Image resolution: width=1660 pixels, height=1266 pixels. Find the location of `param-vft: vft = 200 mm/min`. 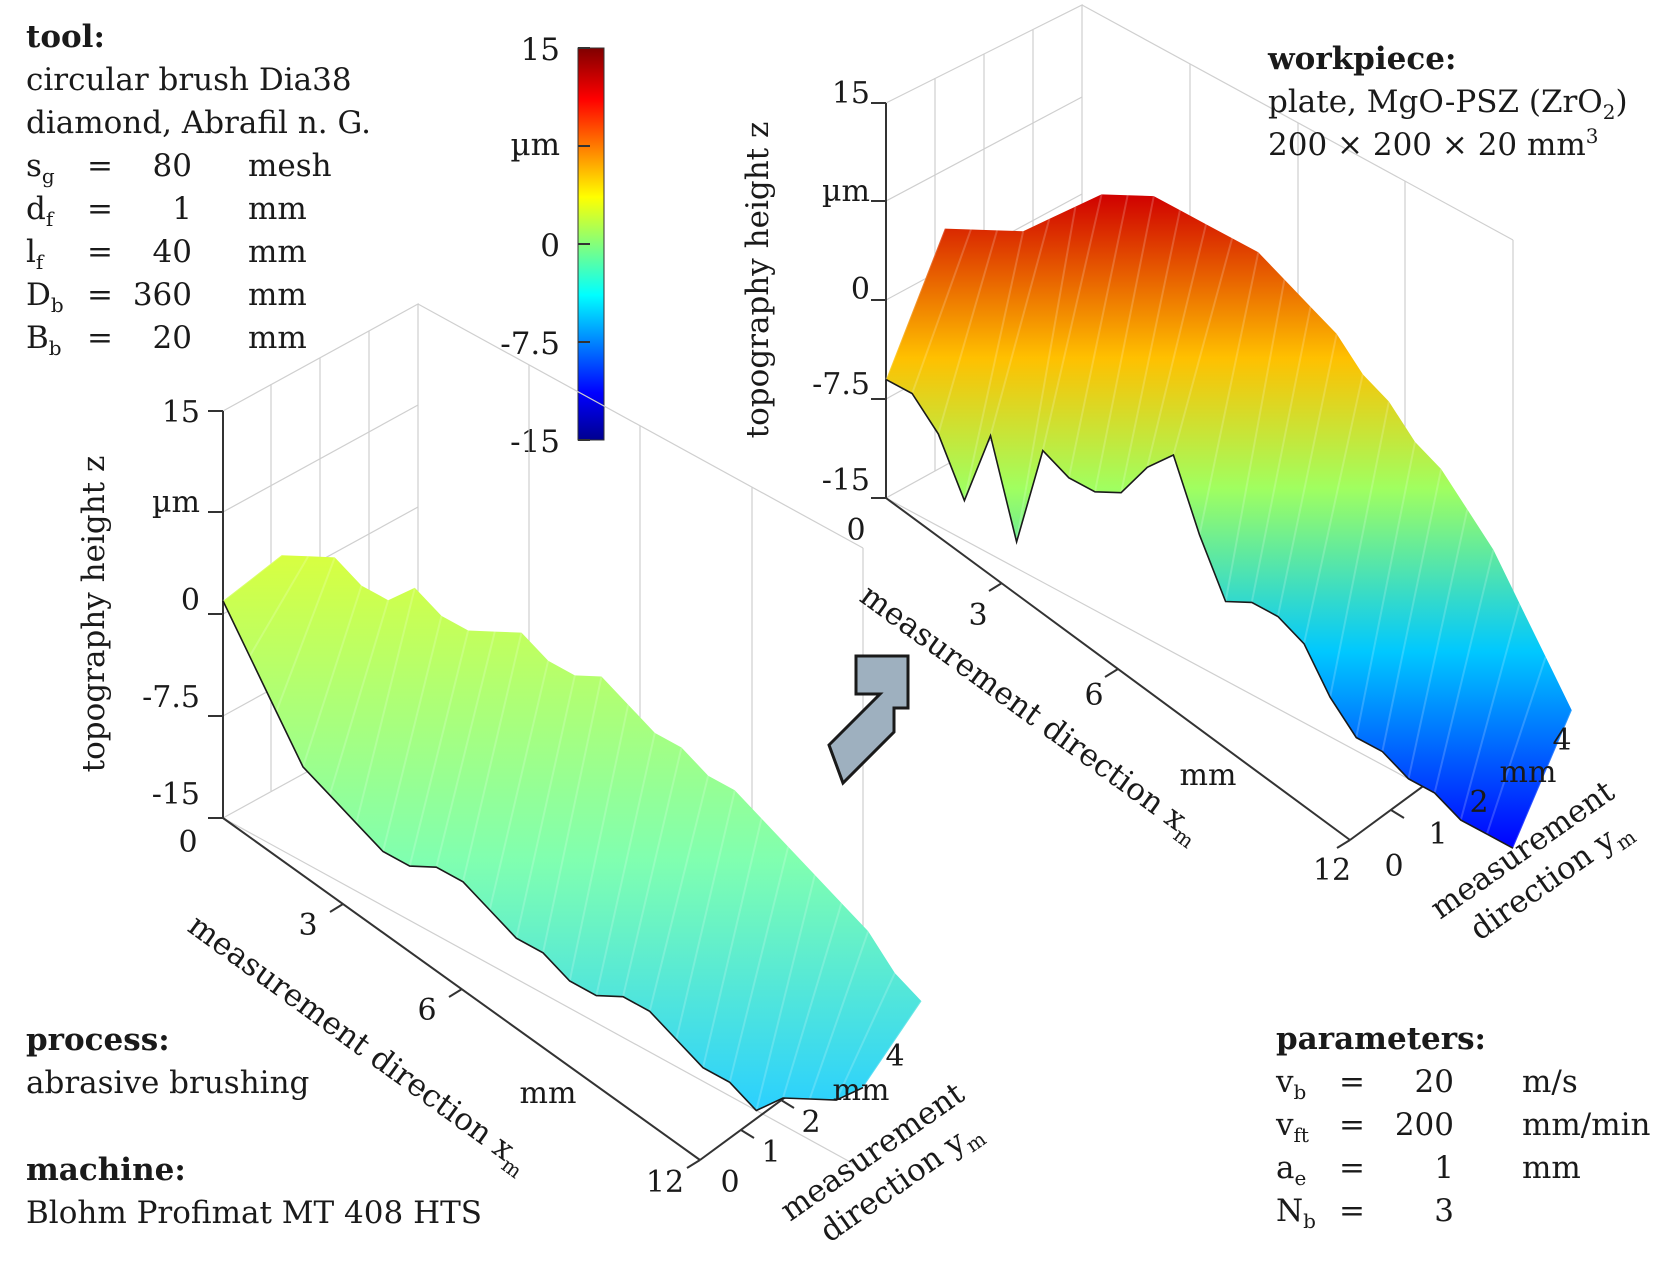

param-vft: vft = 200 mm/min is located at coordinates (1463, 1127).